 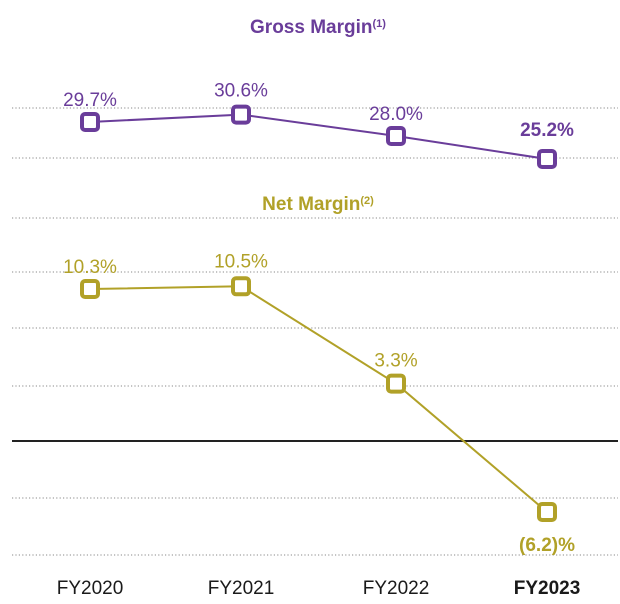 What do you see at coordinates (396, 114) in the screenshot?
I see `gross-margin-data-label: 28.0%` at bounding box center [396, 114].